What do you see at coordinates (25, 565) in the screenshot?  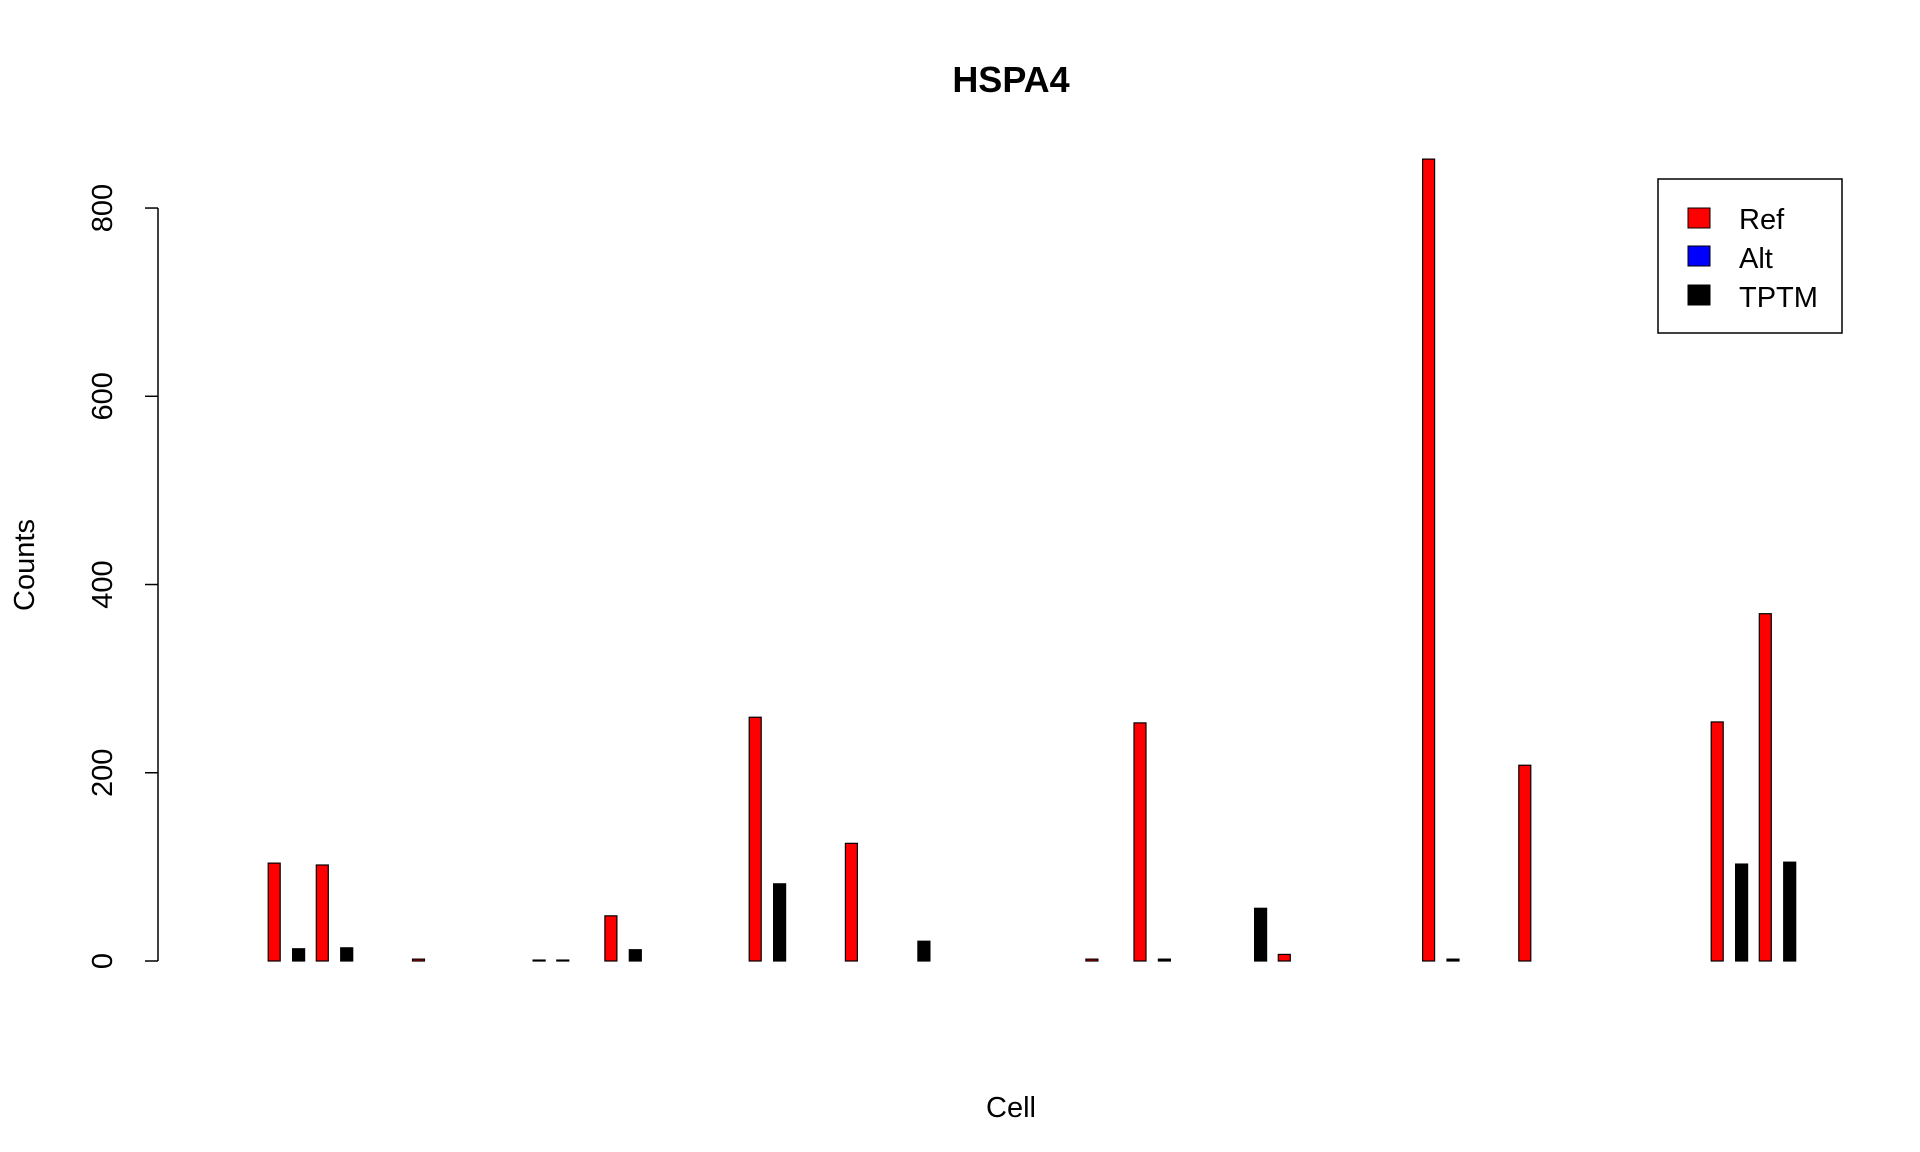 I see `y-axis-label: Counts` at bounding box center [25, 565].